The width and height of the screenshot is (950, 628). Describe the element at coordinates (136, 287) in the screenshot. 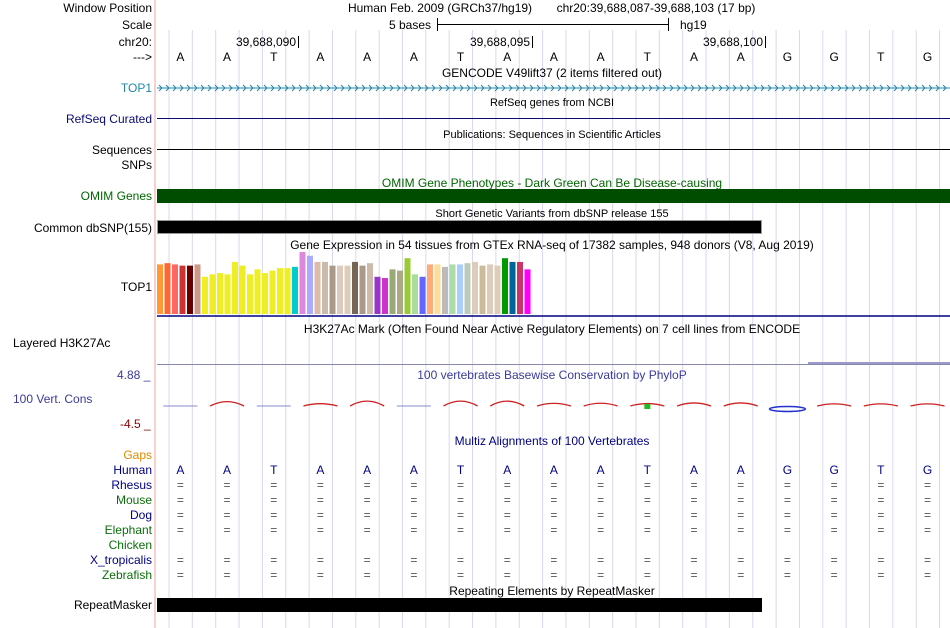

I see `gtex-gene-label: TOP1` at that location.